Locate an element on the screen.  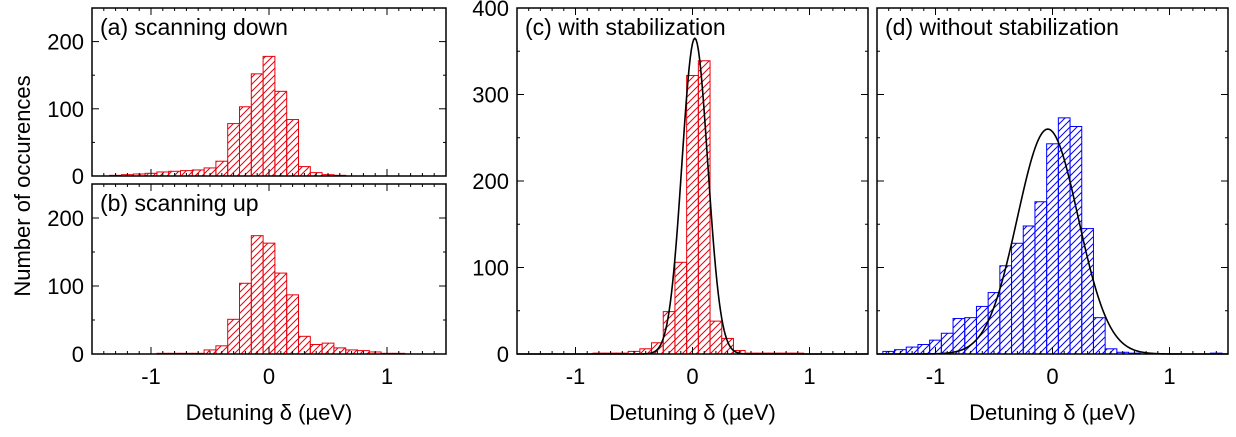
panel-title: (c) with stabilization is located at coordinates (625, 27).